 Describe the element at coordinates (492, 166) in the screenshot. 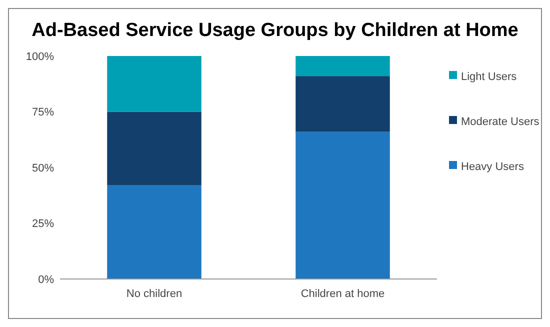

I see `legend-label: Heavy Users` at that location.